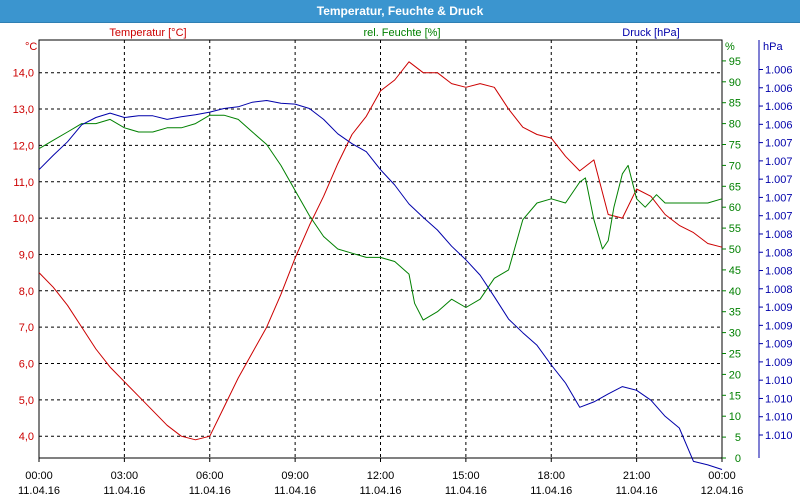  I want to click on x-tick-time-label: 09:00, so click(295, 476).